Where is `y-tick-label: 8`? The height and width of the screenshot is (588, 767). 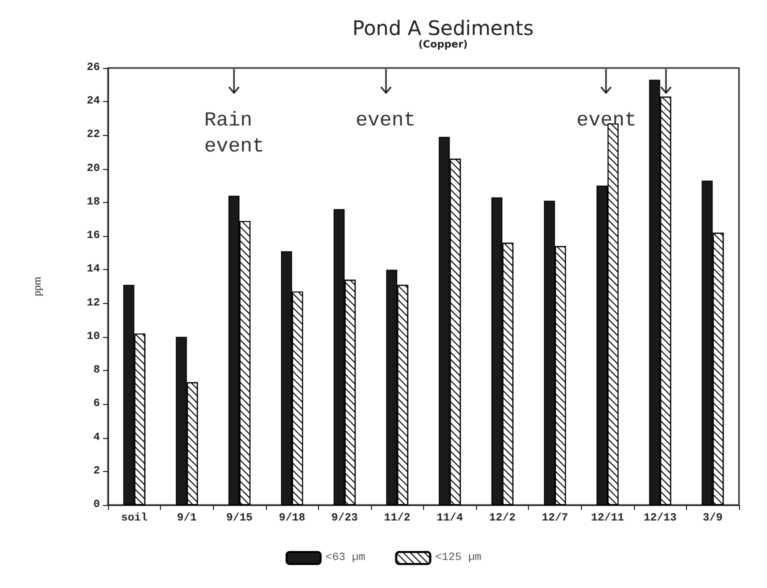
y-tick-label: 8 is located at coordinates (96, 370).